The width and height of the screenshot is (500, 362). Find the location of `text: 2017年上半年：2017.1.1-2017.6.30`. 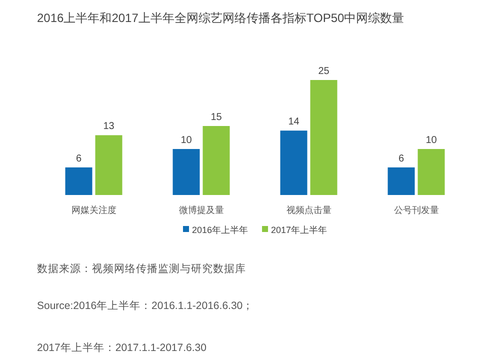

text: 2017年上半年：2017.1.1-2017.6.30 is located at coordinates (122, 347).